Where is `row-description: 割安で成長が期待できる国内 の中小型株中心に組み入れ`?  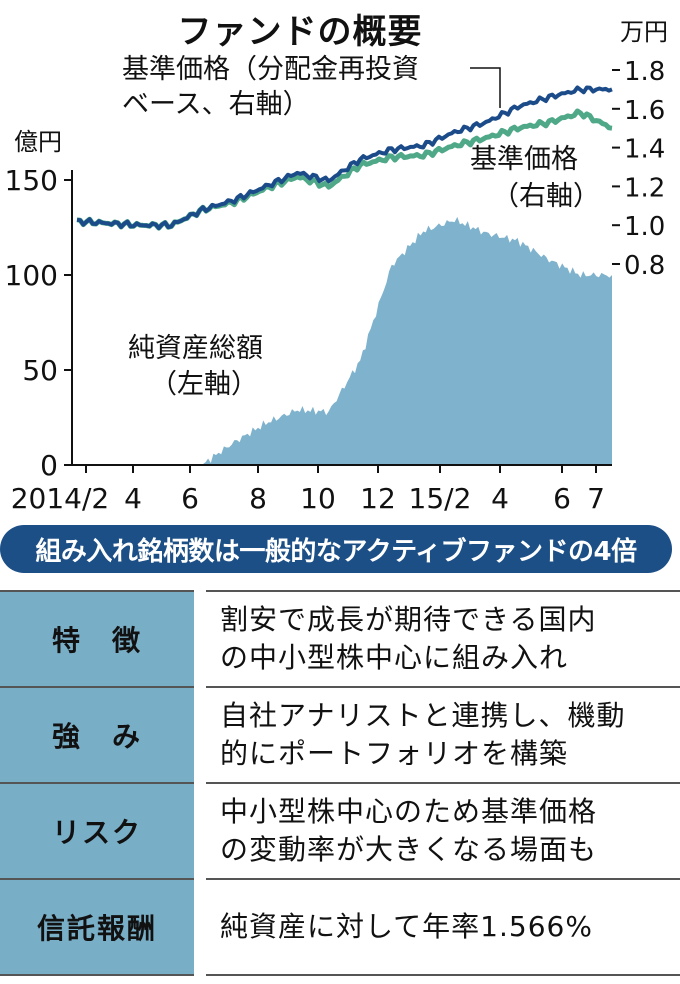 row-description: 割安で成長が期待できる国内 の中小型株中心に組み入れ is located at coordinates (443, 639).